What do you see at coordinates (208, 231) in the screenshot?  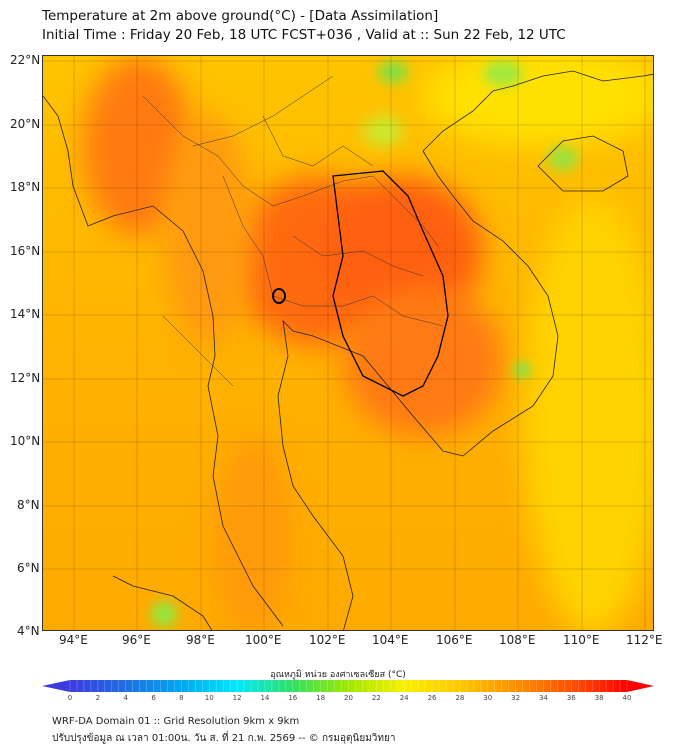 I see `heat-region-west` at bounding box center [208, 231].